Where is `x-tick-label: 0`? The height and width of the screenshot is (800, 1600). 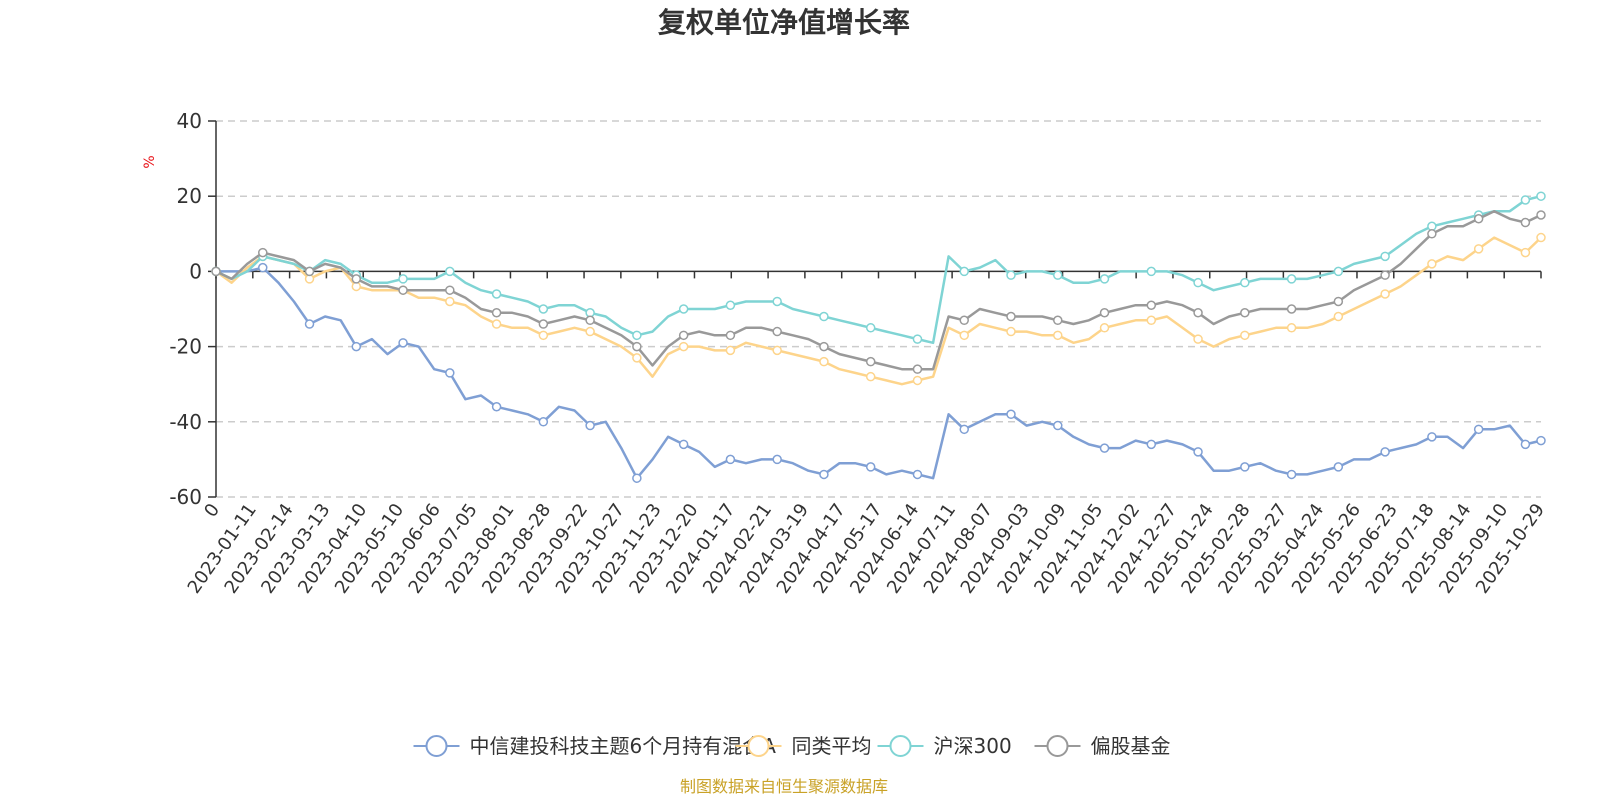
x-tick-label: 0 is located at coordinates (212, 510).